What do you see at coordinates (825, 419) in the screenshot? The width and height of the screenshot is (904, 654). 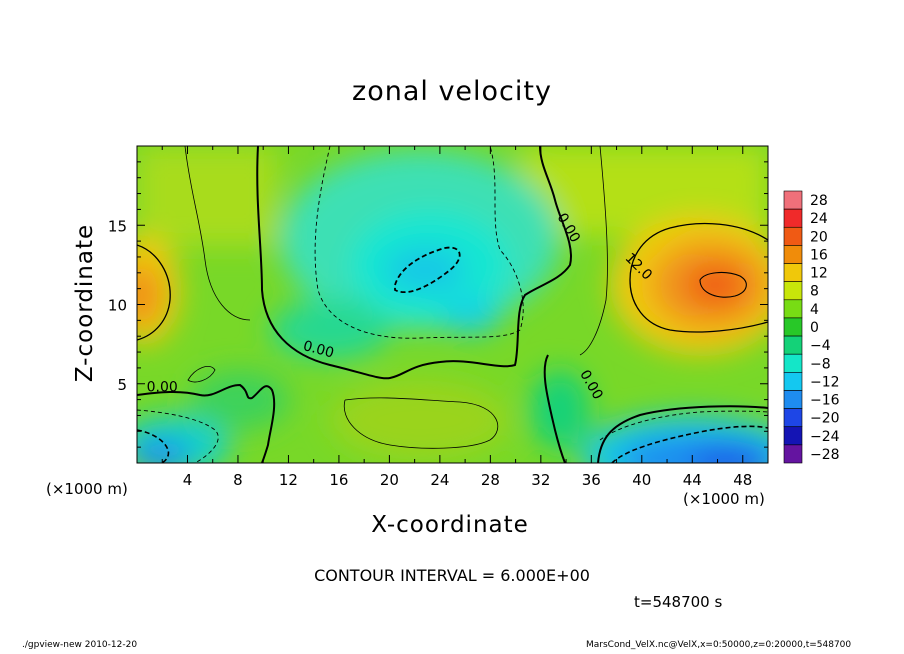 I see `colorbar-label: −20` at bounding box center [825, 419].